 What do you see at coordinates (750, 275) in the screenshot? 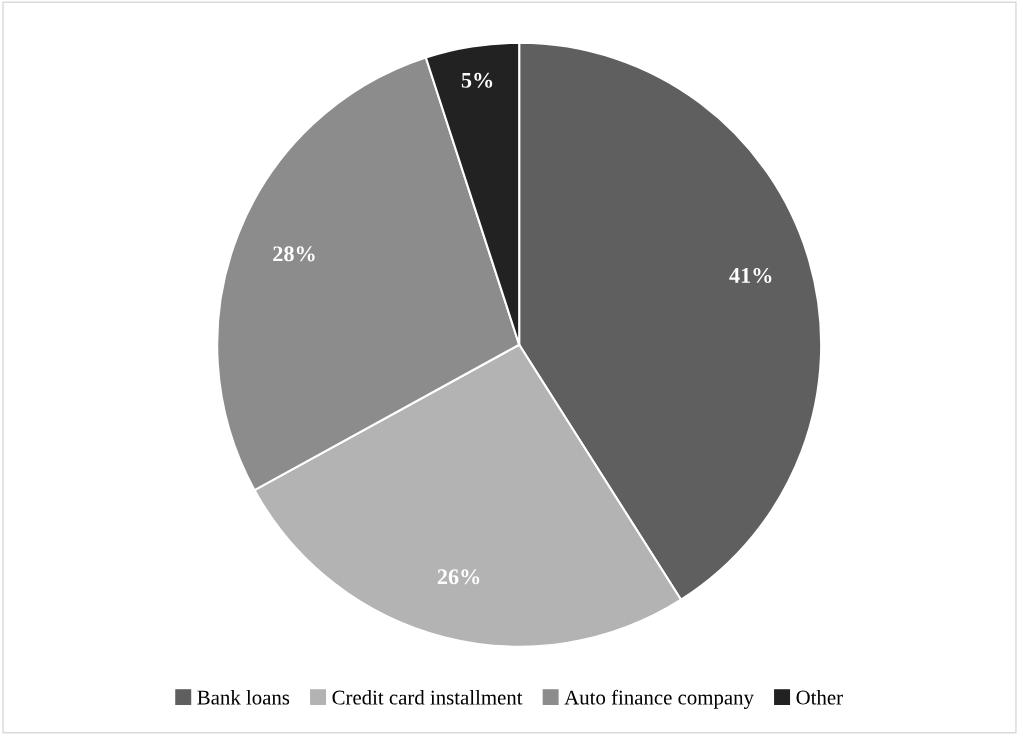
I see `data-label: 41%` at bounding box center [750, 275].